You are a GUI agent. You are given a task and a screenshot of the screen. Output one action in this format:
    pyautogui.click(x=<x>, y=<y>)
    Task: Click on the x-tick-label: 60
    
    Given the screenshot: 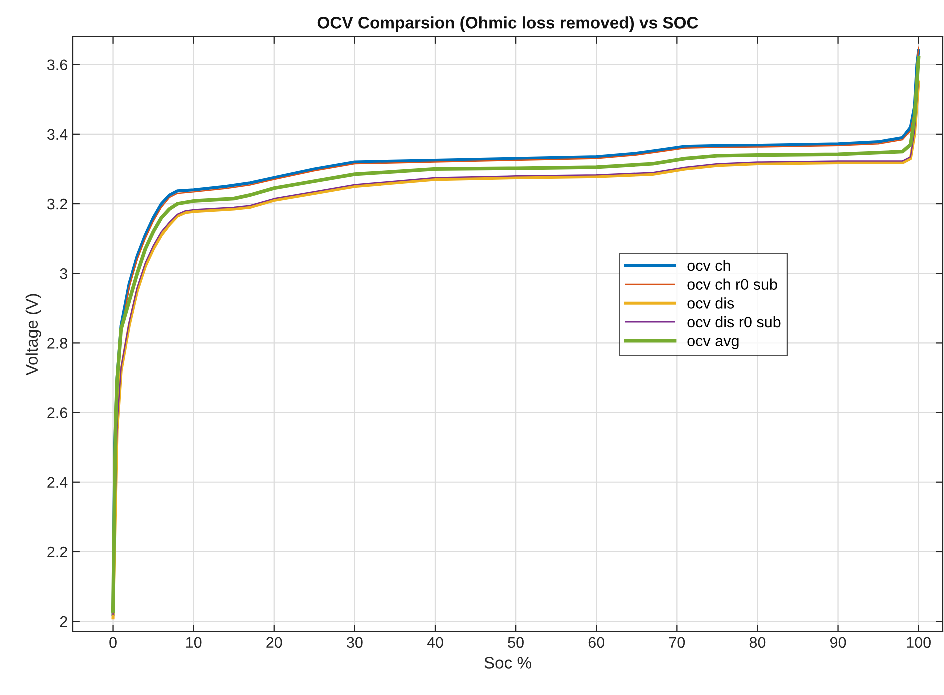 What is the action you would take?
    pyautogui.click(x=596, y=642)
    